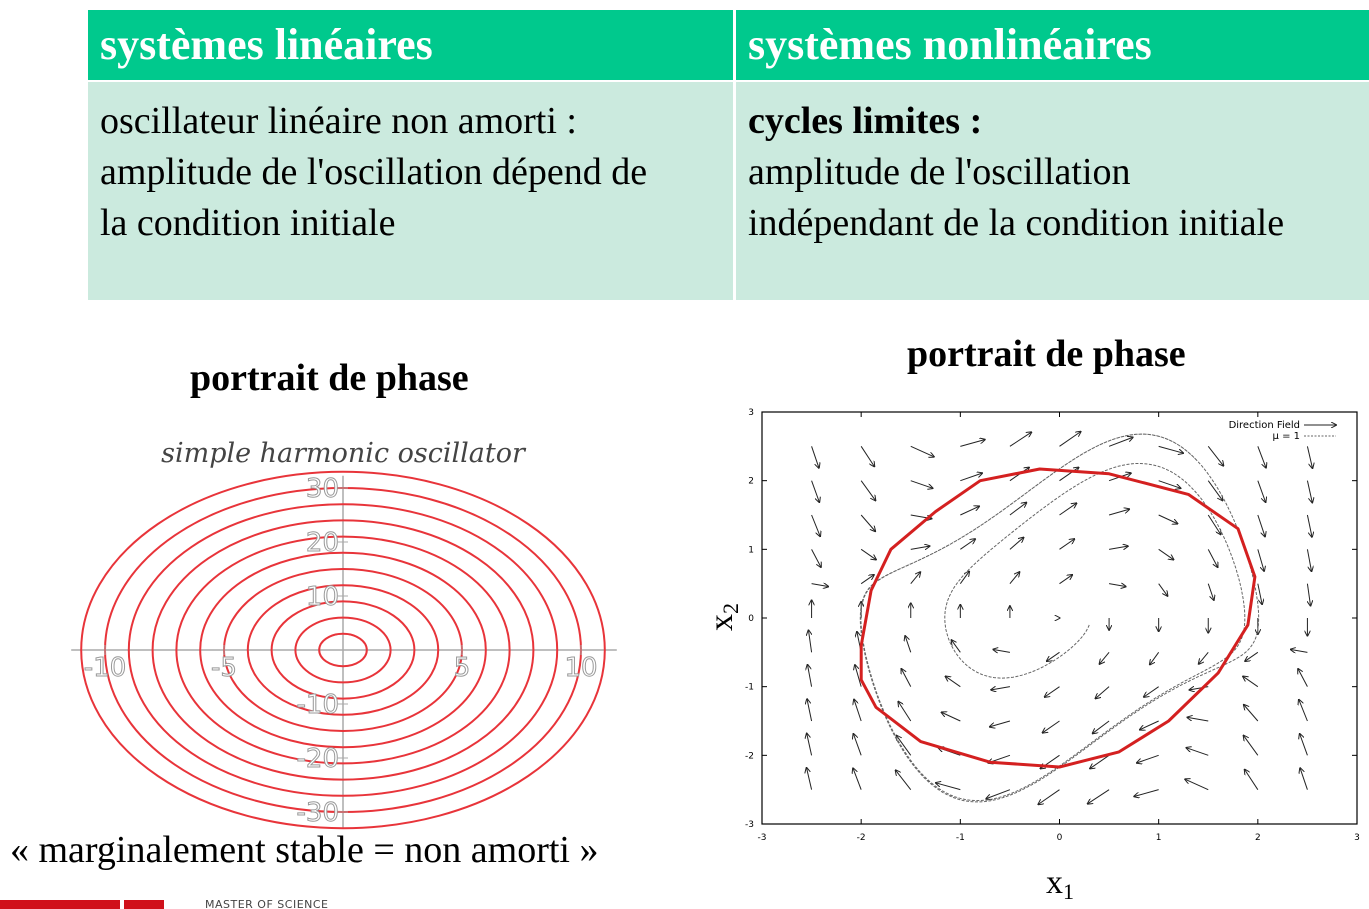 The height and width of the screenshot is (909, 1369). What do you see at coordinates (749, 756) in the screenshot?
I see `right-y-tick-label: -2` at bounding box center [749, 756].